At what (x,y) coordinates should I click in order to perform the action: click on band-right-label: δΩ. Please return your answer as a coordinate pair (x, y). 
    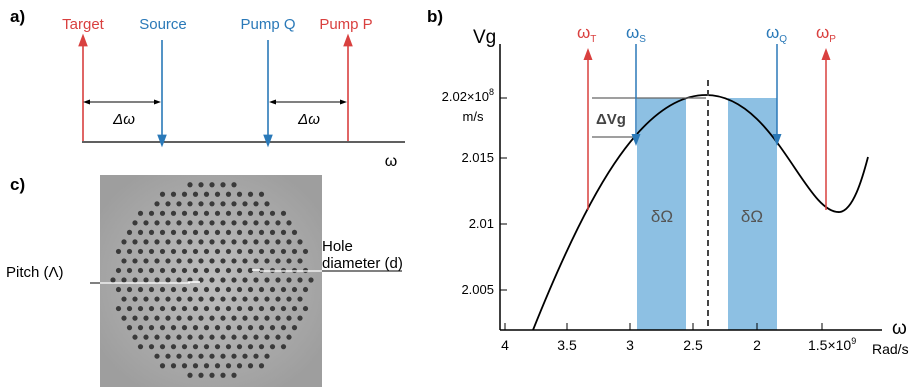
    Looking at the image, I should click on (752, 216).